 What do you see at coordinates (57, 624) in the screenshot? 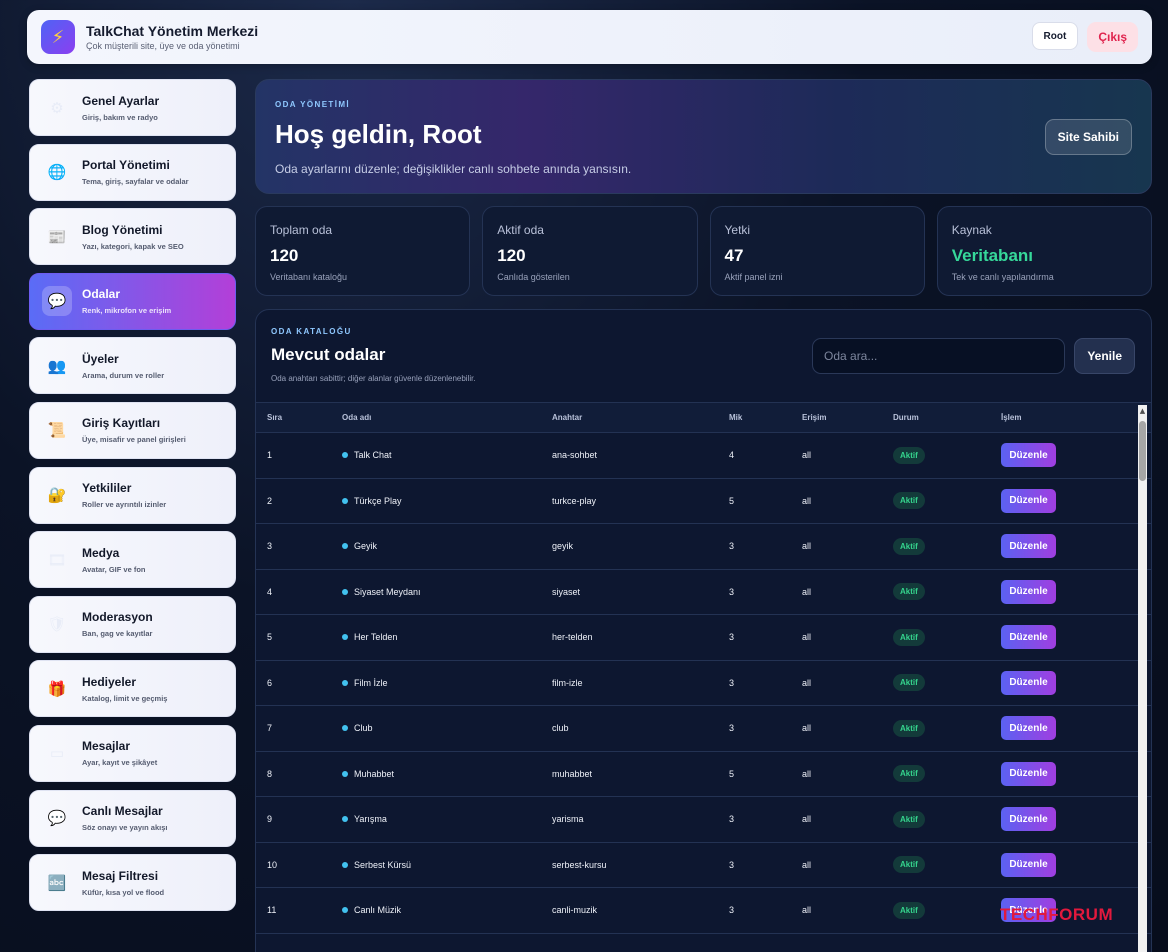
I see `shield-icon: 🛡` at bounding box center [57, 624].